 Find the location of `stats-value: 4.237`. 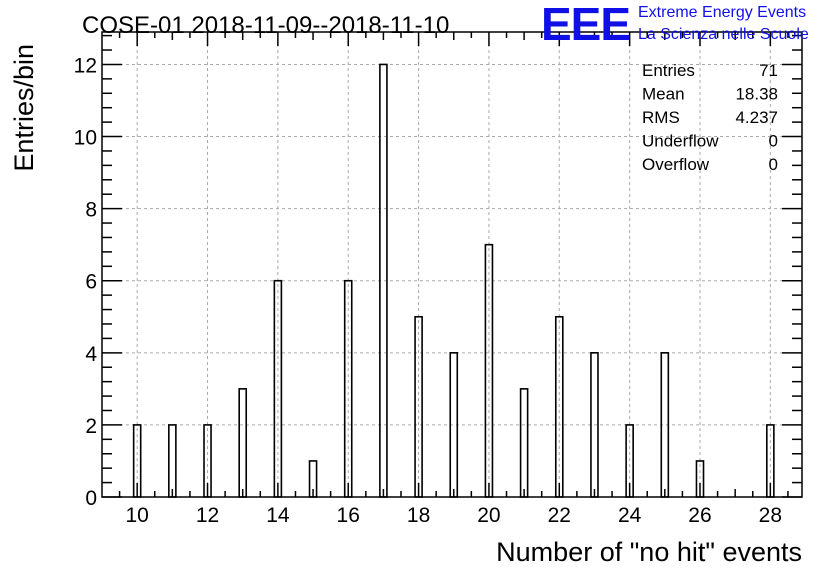

stats-value: 4.237 is located at coordinates (756, 117).